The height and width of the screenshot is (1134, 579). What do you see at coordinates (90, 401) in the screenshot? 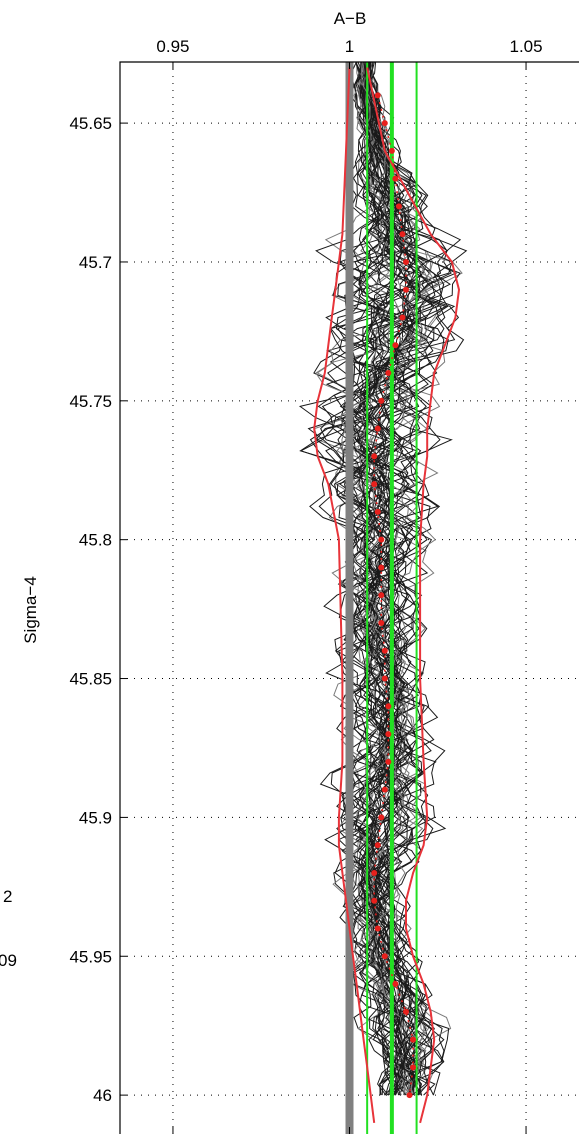
I see `y-tick-label-2: 45.75` at bounding box center [90, 401].